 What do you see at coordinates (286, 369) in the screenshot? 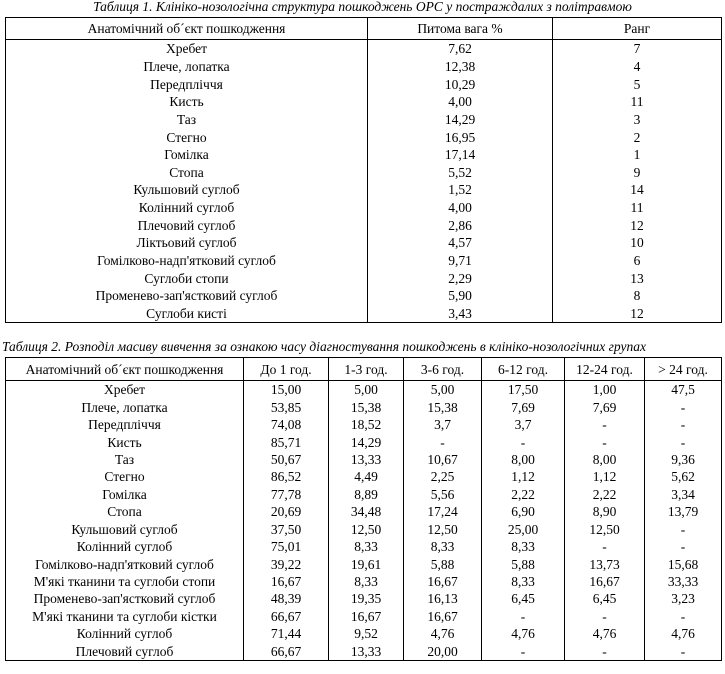
I see `table2-header-lt1h: До 1 год.` at bounding box center [286, 369].